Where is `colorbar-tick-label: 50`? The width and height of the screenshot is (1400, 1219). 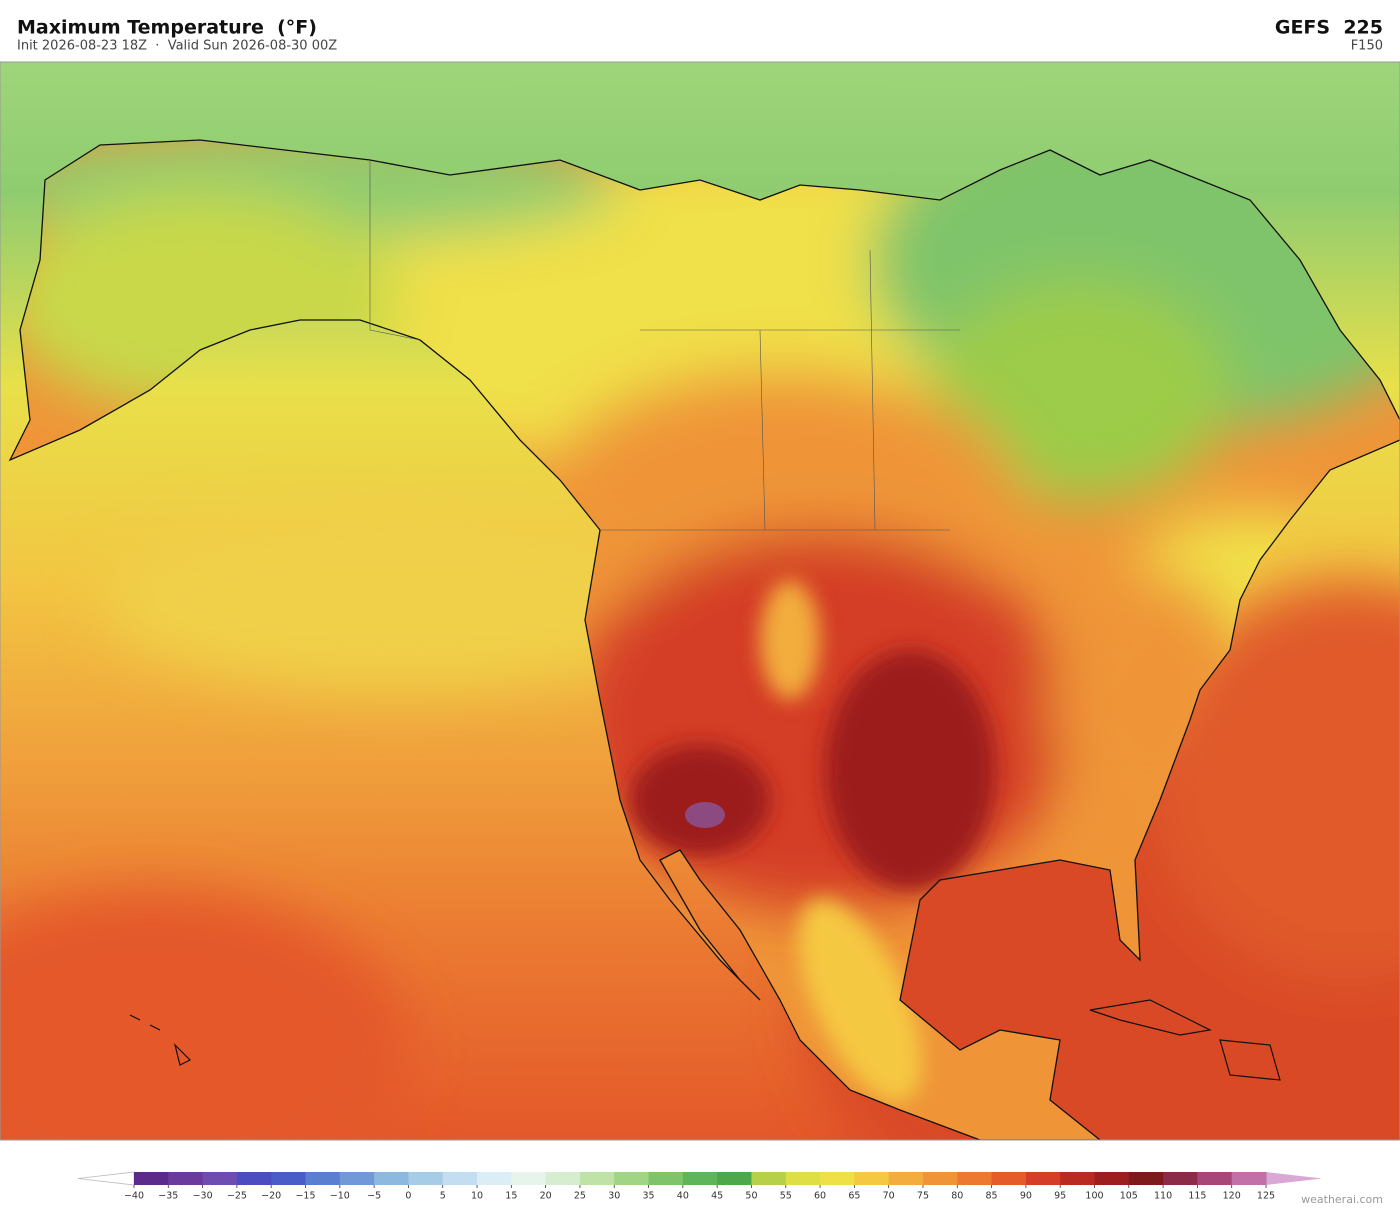 colorbar-tick-label: 50 is located at coordinates (751, 1196).